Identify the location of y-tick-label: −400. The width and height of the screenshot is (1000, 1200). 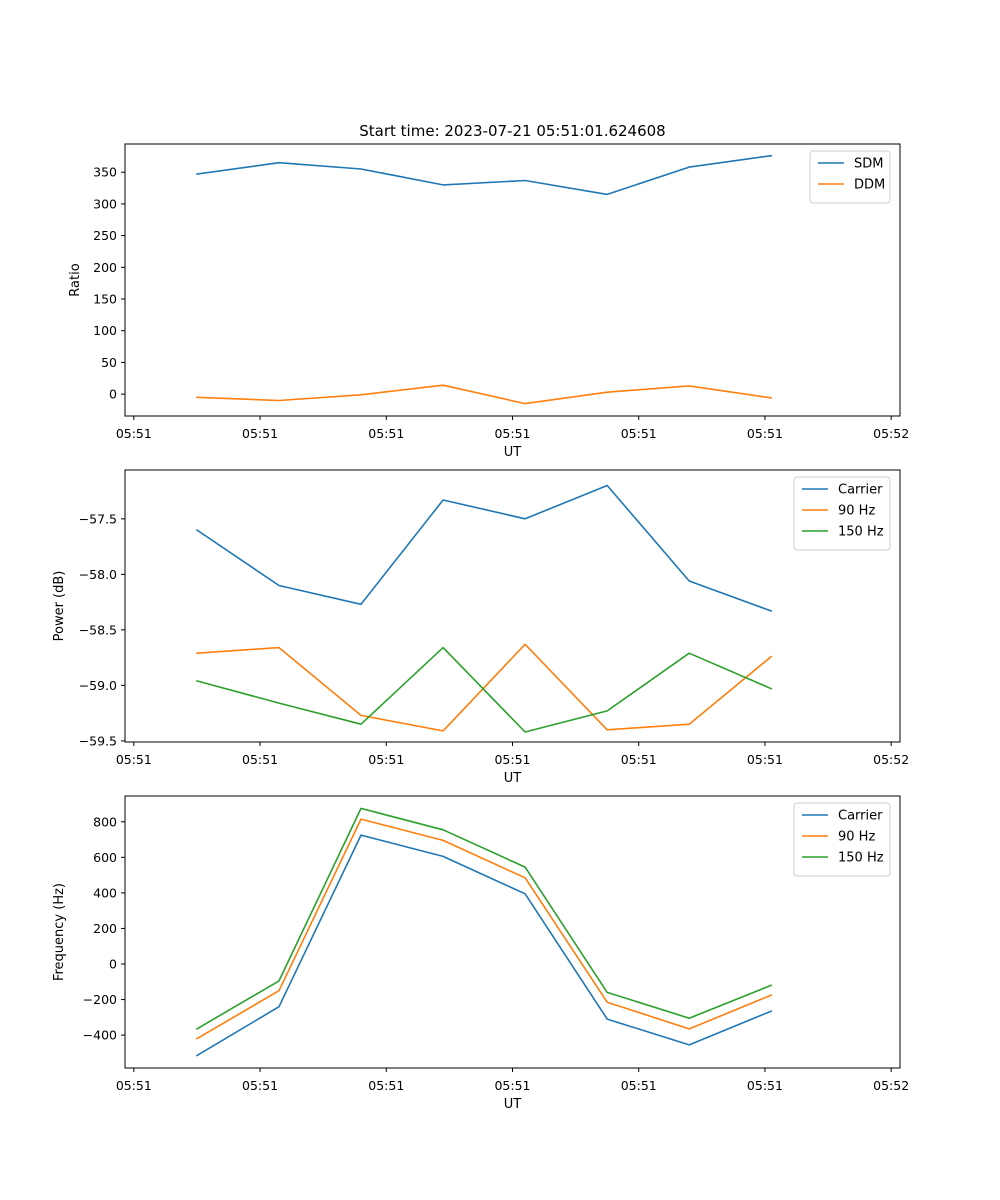
(100, 1035).